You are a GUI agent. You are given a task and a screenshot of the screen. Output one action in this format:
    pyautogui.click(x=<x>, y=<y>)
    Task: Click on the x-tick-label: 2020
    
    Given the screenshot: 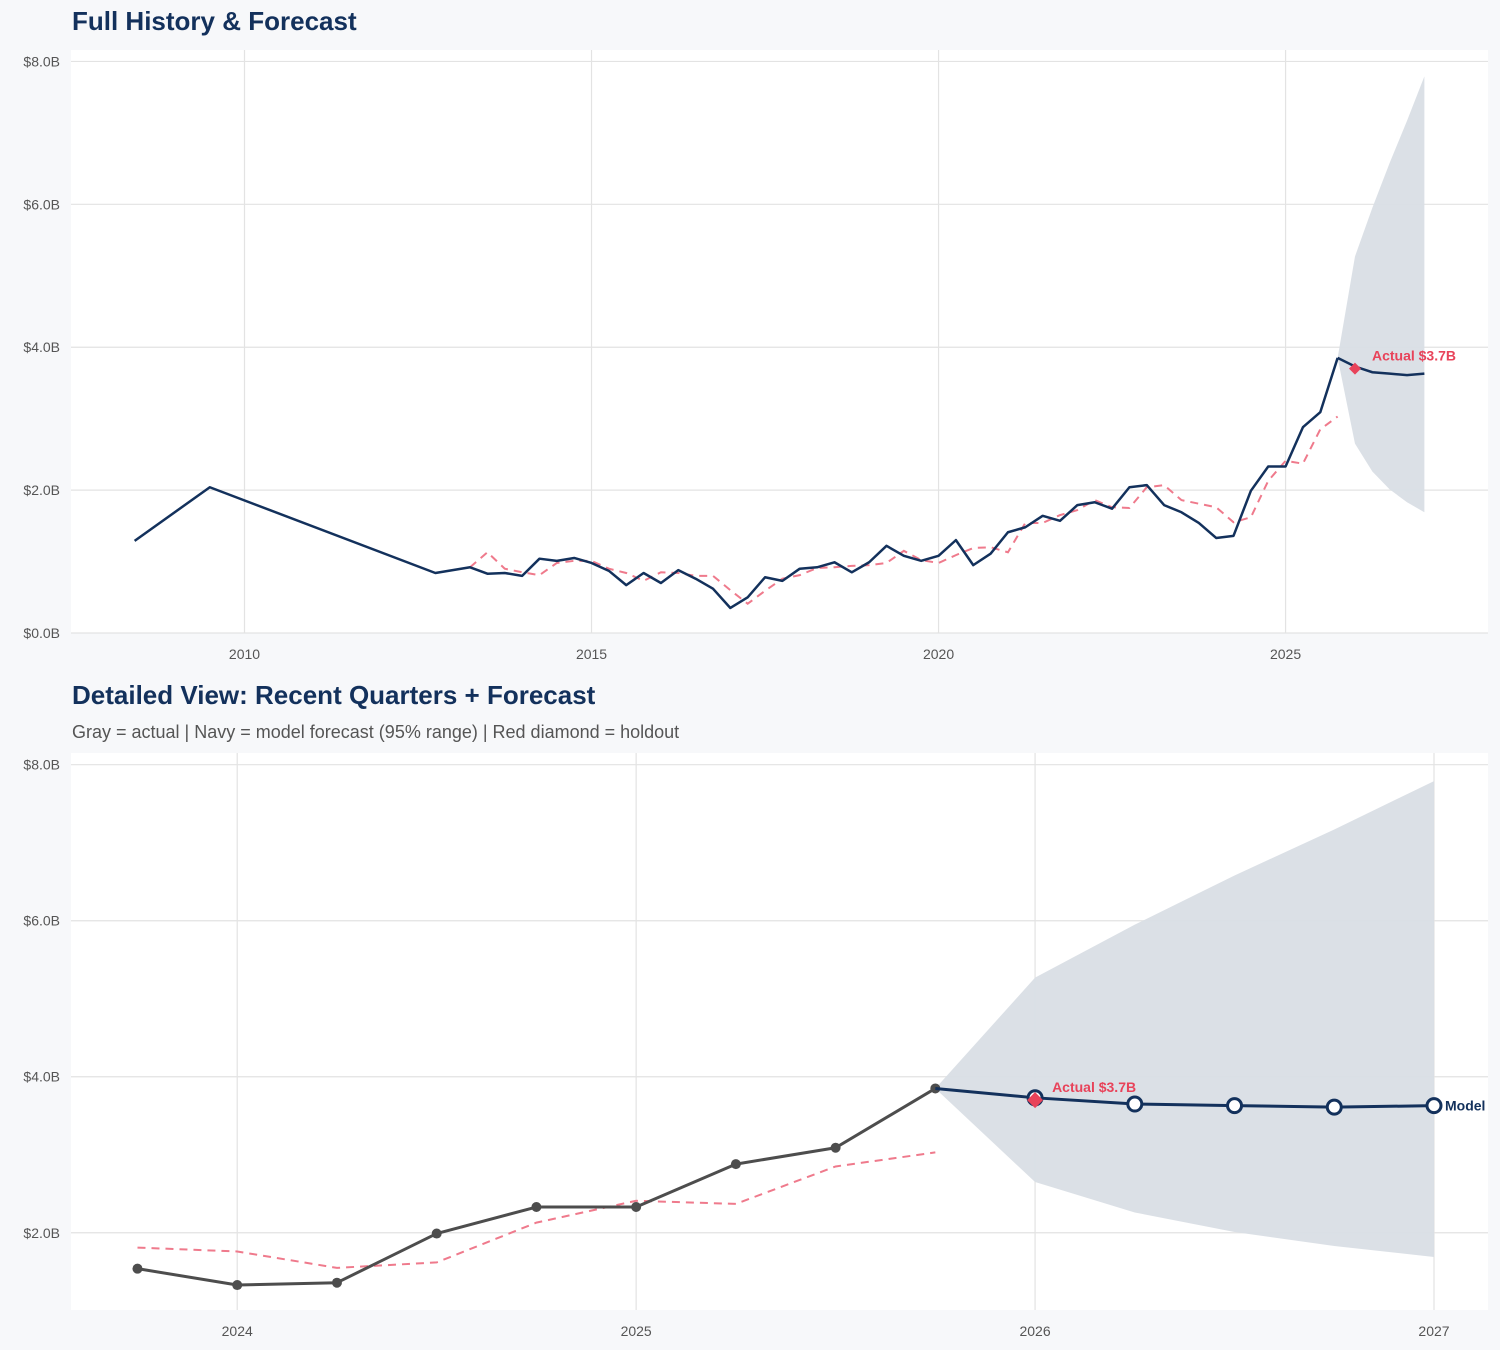 What is the action you would take?
    pyautogui.click(x=938, y=654)
    